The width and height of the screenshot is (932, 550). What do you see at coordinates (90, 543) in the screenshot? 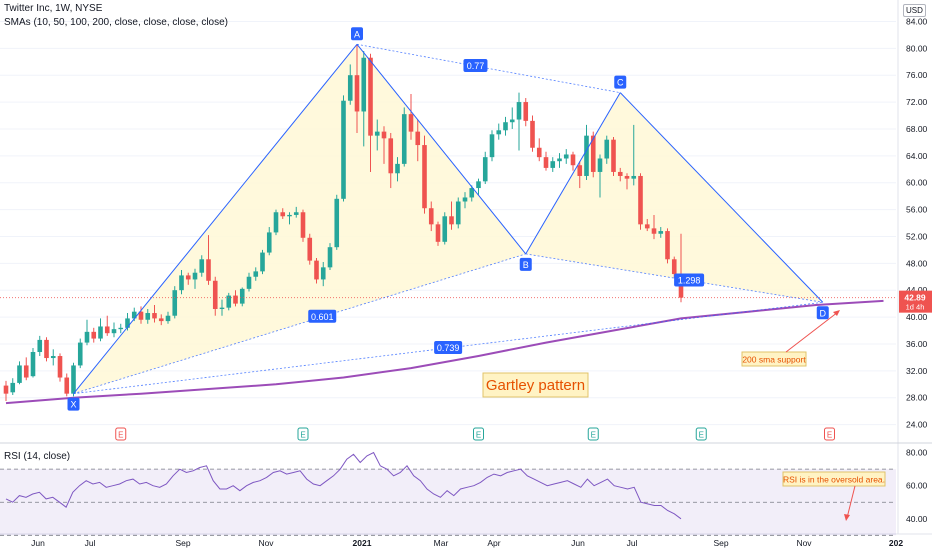
I see `time-label: Jul` at bounding box center [90, 543].